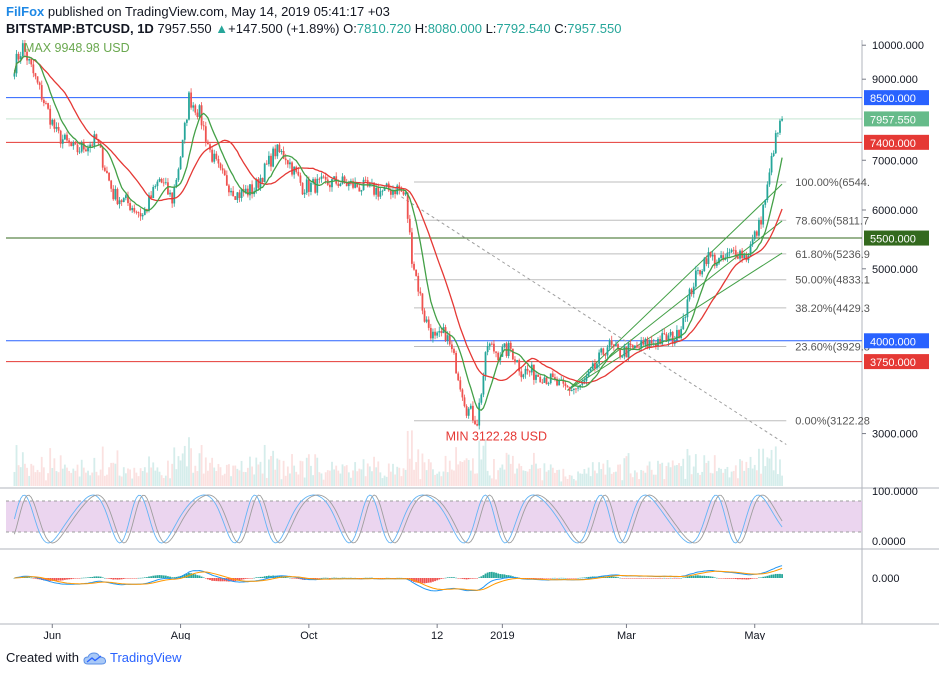 The image size is (939, 675). Describe the element at coordinates (675, 321) in the screenshot. I see `channel-lower` at that location.